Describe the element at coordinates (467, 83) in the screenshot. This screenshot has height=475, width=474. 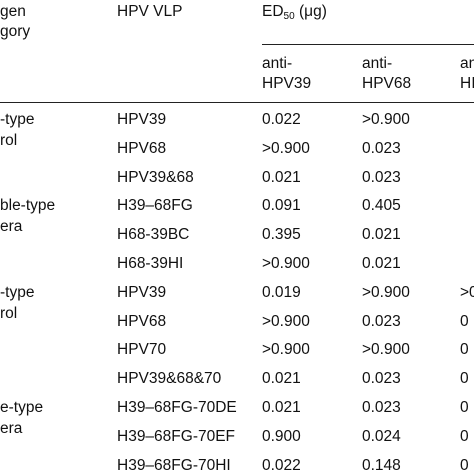
I see `column-header: HI` at that location.